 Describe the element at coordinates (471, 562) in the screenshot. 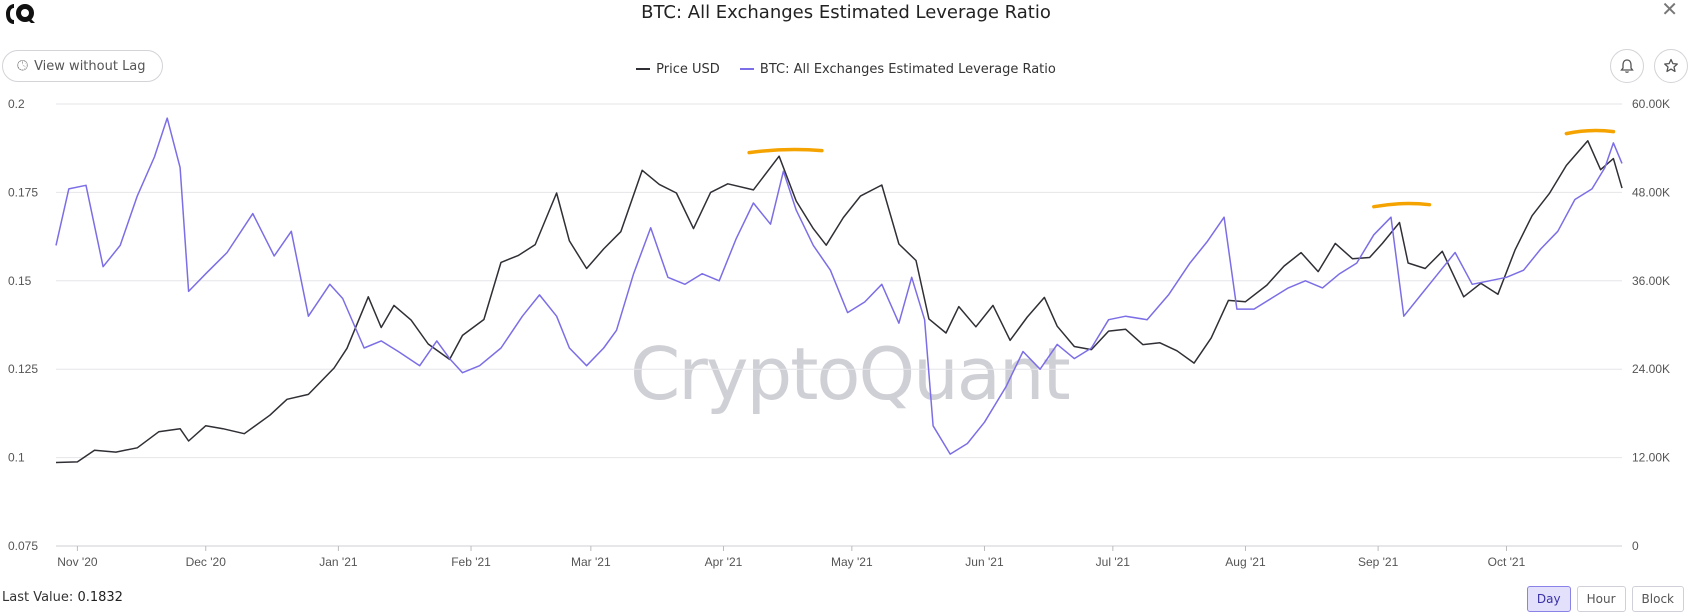

I see `x-tick-label: Feb '21` at that location.